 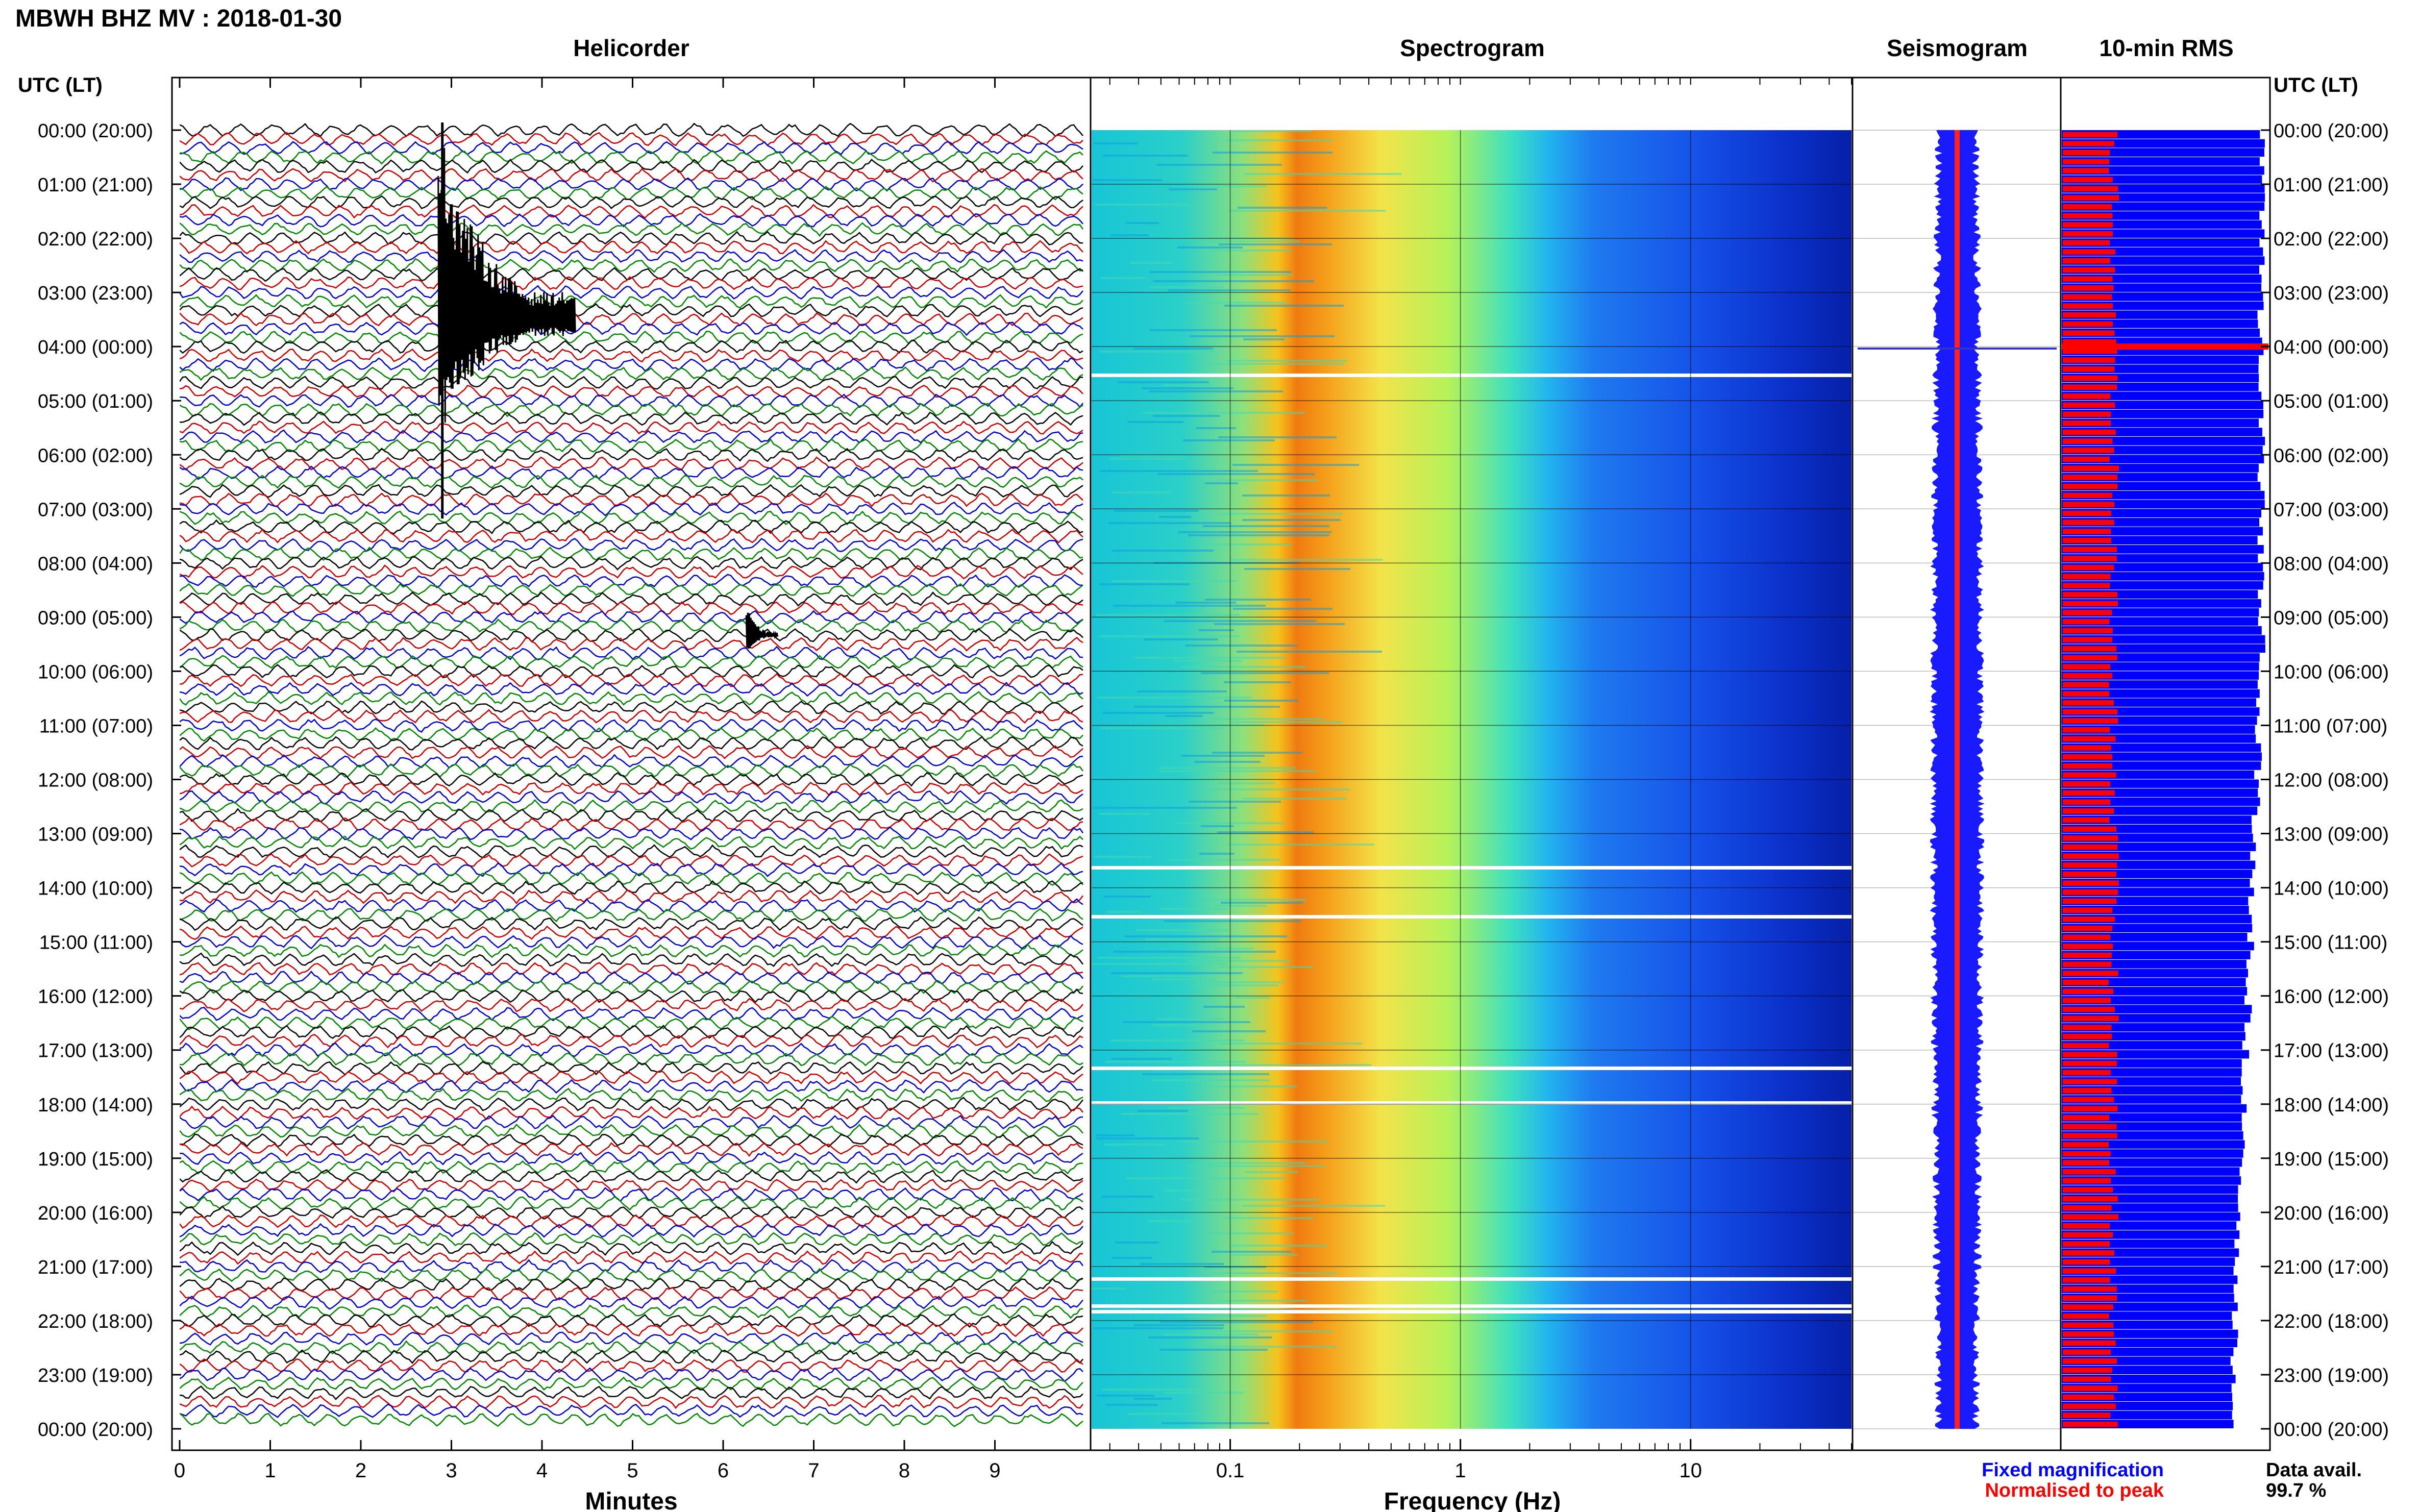 What do you see at coordinates (2331, 1321) in the screenshot?
I see `time-tick-label: 22:00 (18:00)` at bounding box center [2331, 1321].